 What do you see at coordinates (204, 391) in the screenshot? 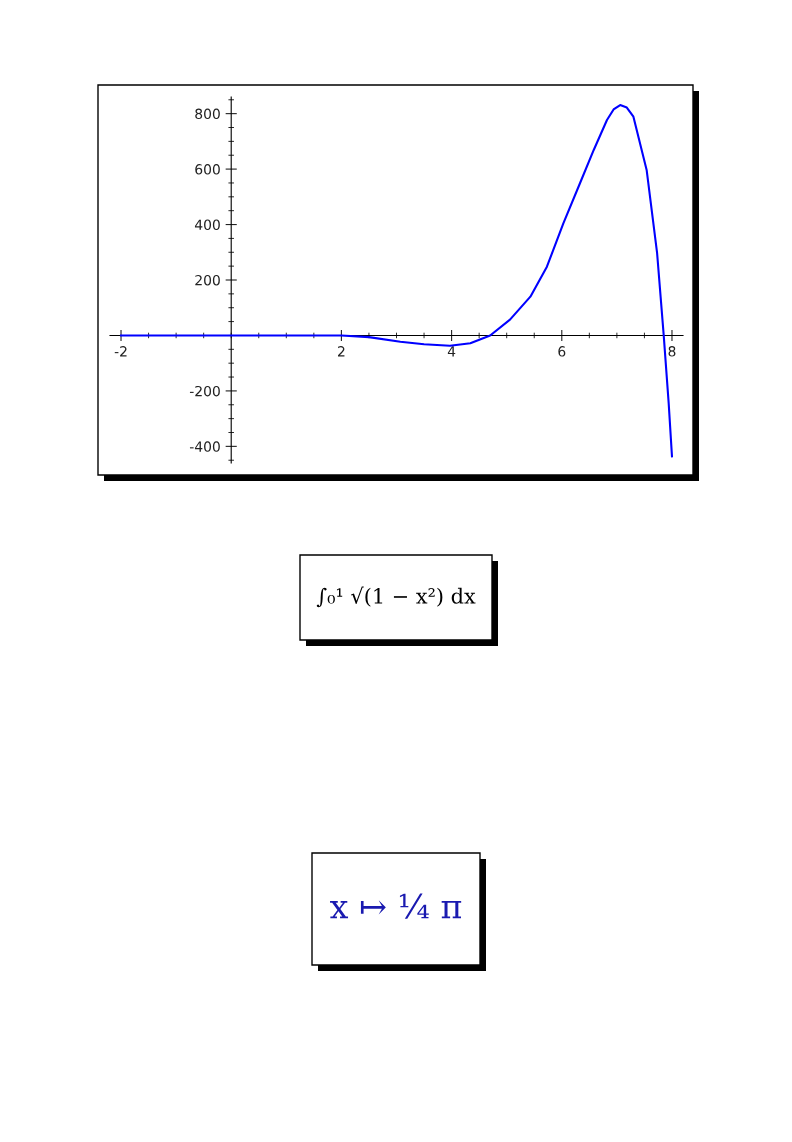
I see `y-tick-label: -200` at bounding box center [204, 391].